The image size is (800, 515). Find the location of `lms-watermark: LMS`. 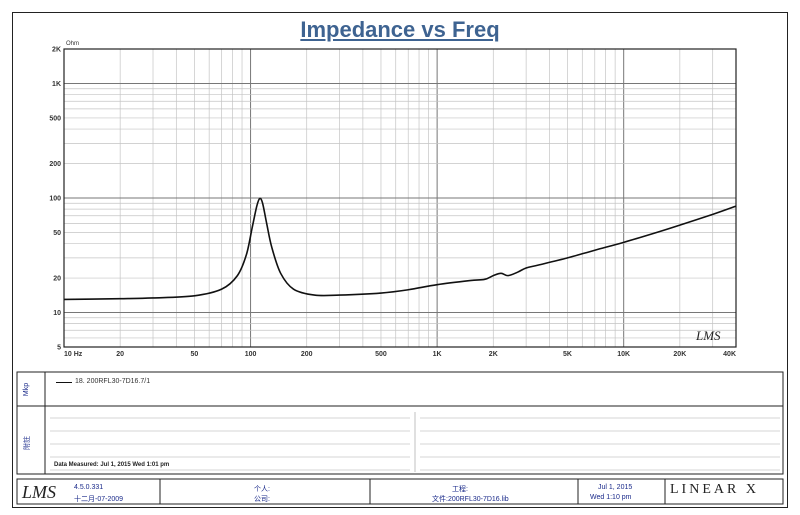

lms-watermark: LMS is located at coordinates (708, 335).